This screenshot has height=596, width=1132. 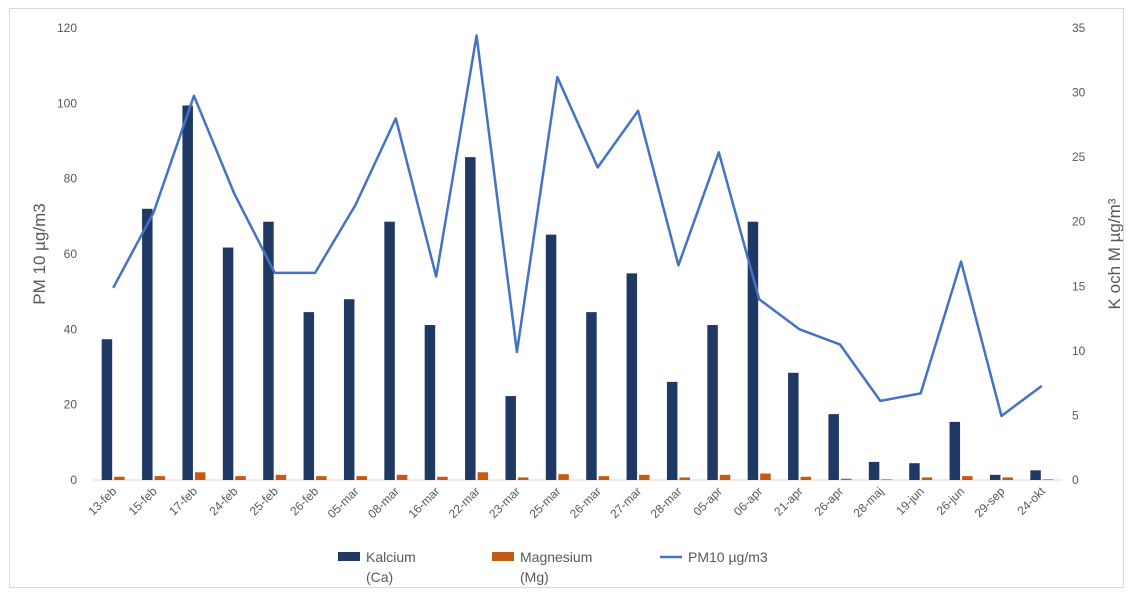 I want to click on legend-label: Kalcium, so click(x=391, y=557).